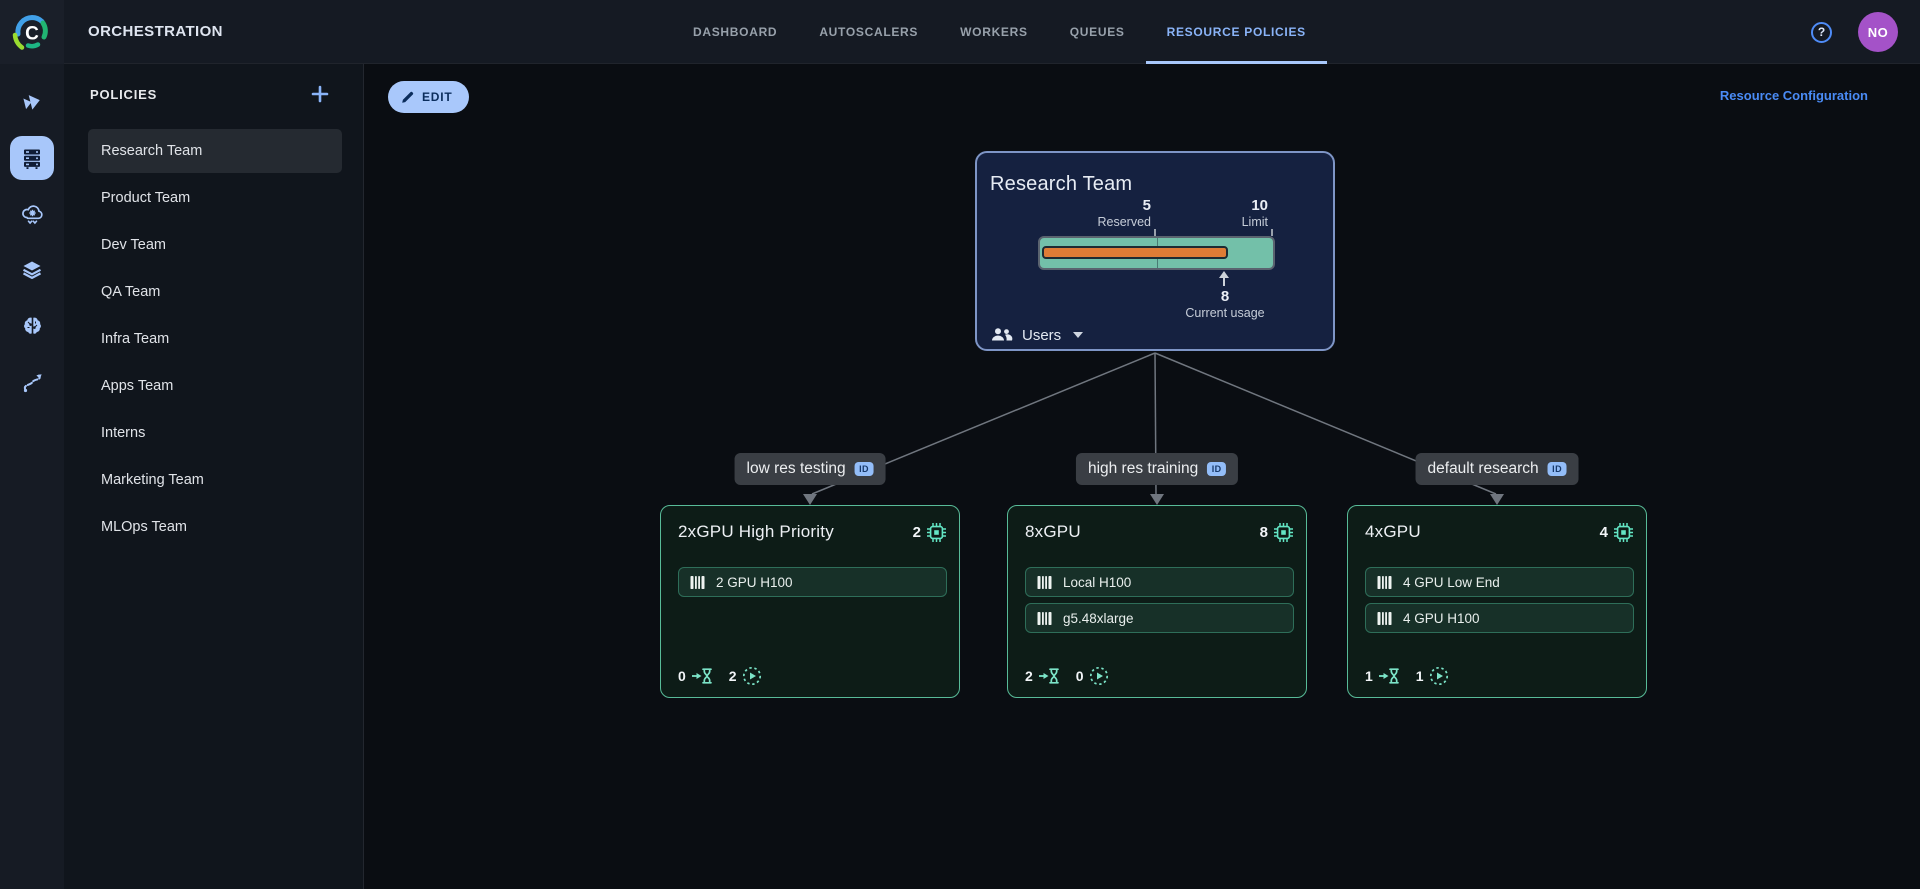 Image resolution: width=1920 pixels, height=889 pixels. What do you see at coordinates (155, 31) in the screenshot?
I see `app-title: ORCHESTRATION` at bounding box center [155, 31].